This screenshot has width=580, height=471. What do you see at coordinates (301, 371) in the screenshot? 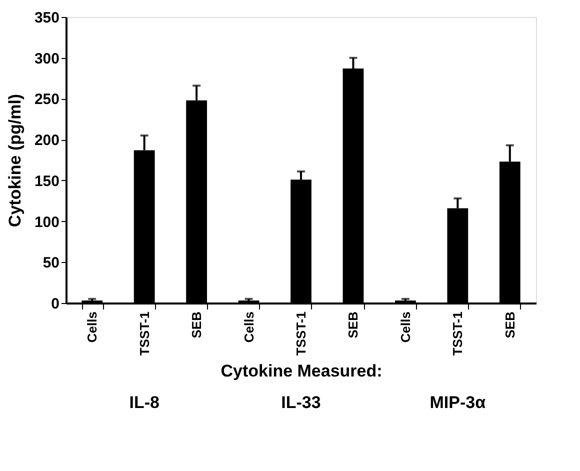
I see `x-axis-title: Cytokine Measured:` at bounding box center [301, 371].